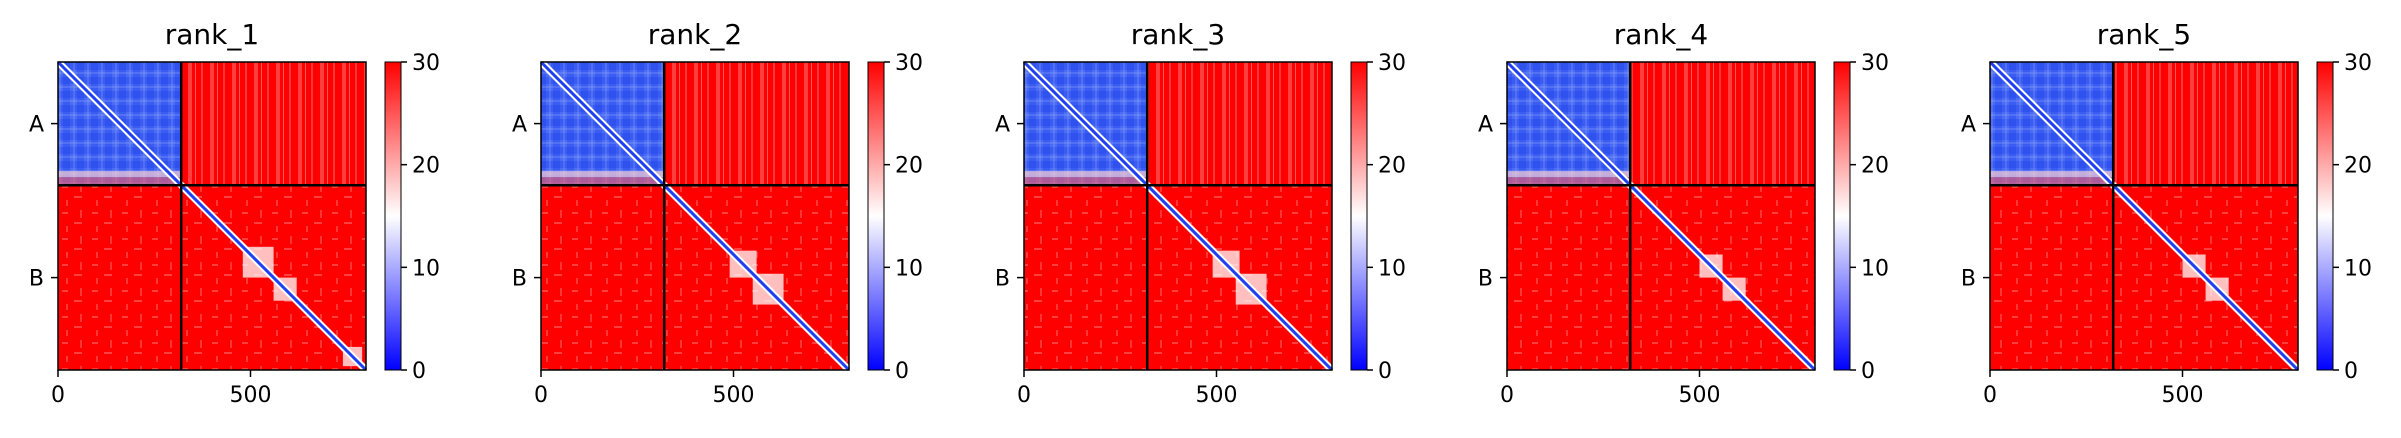 This screenshot has width=2401, height=438. Describe the element at coordinates (2144, 34) in the screenshot. I see `panel-title: rank_5` at that location.